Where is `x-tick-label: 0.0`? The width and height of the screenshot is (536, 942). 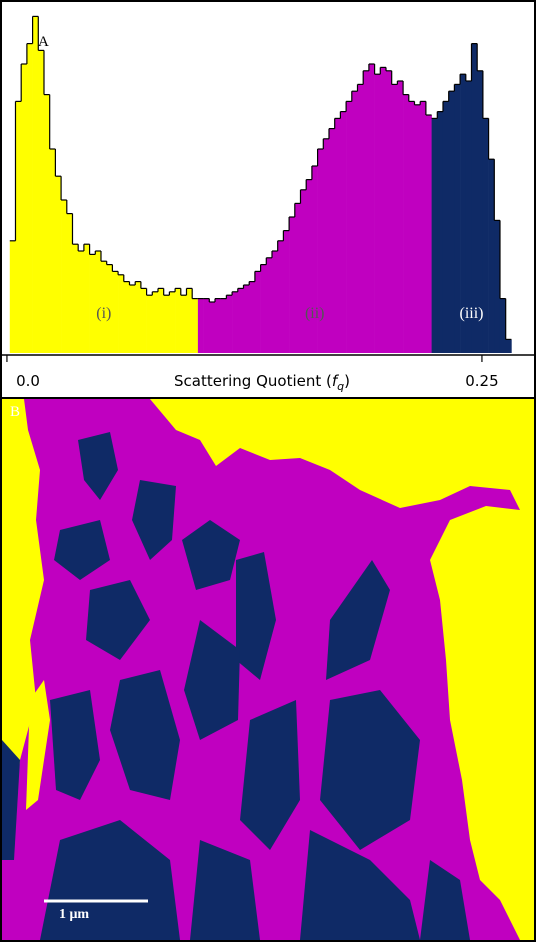
x-tick-label: 0.0 is located at coordinates (28, 381).